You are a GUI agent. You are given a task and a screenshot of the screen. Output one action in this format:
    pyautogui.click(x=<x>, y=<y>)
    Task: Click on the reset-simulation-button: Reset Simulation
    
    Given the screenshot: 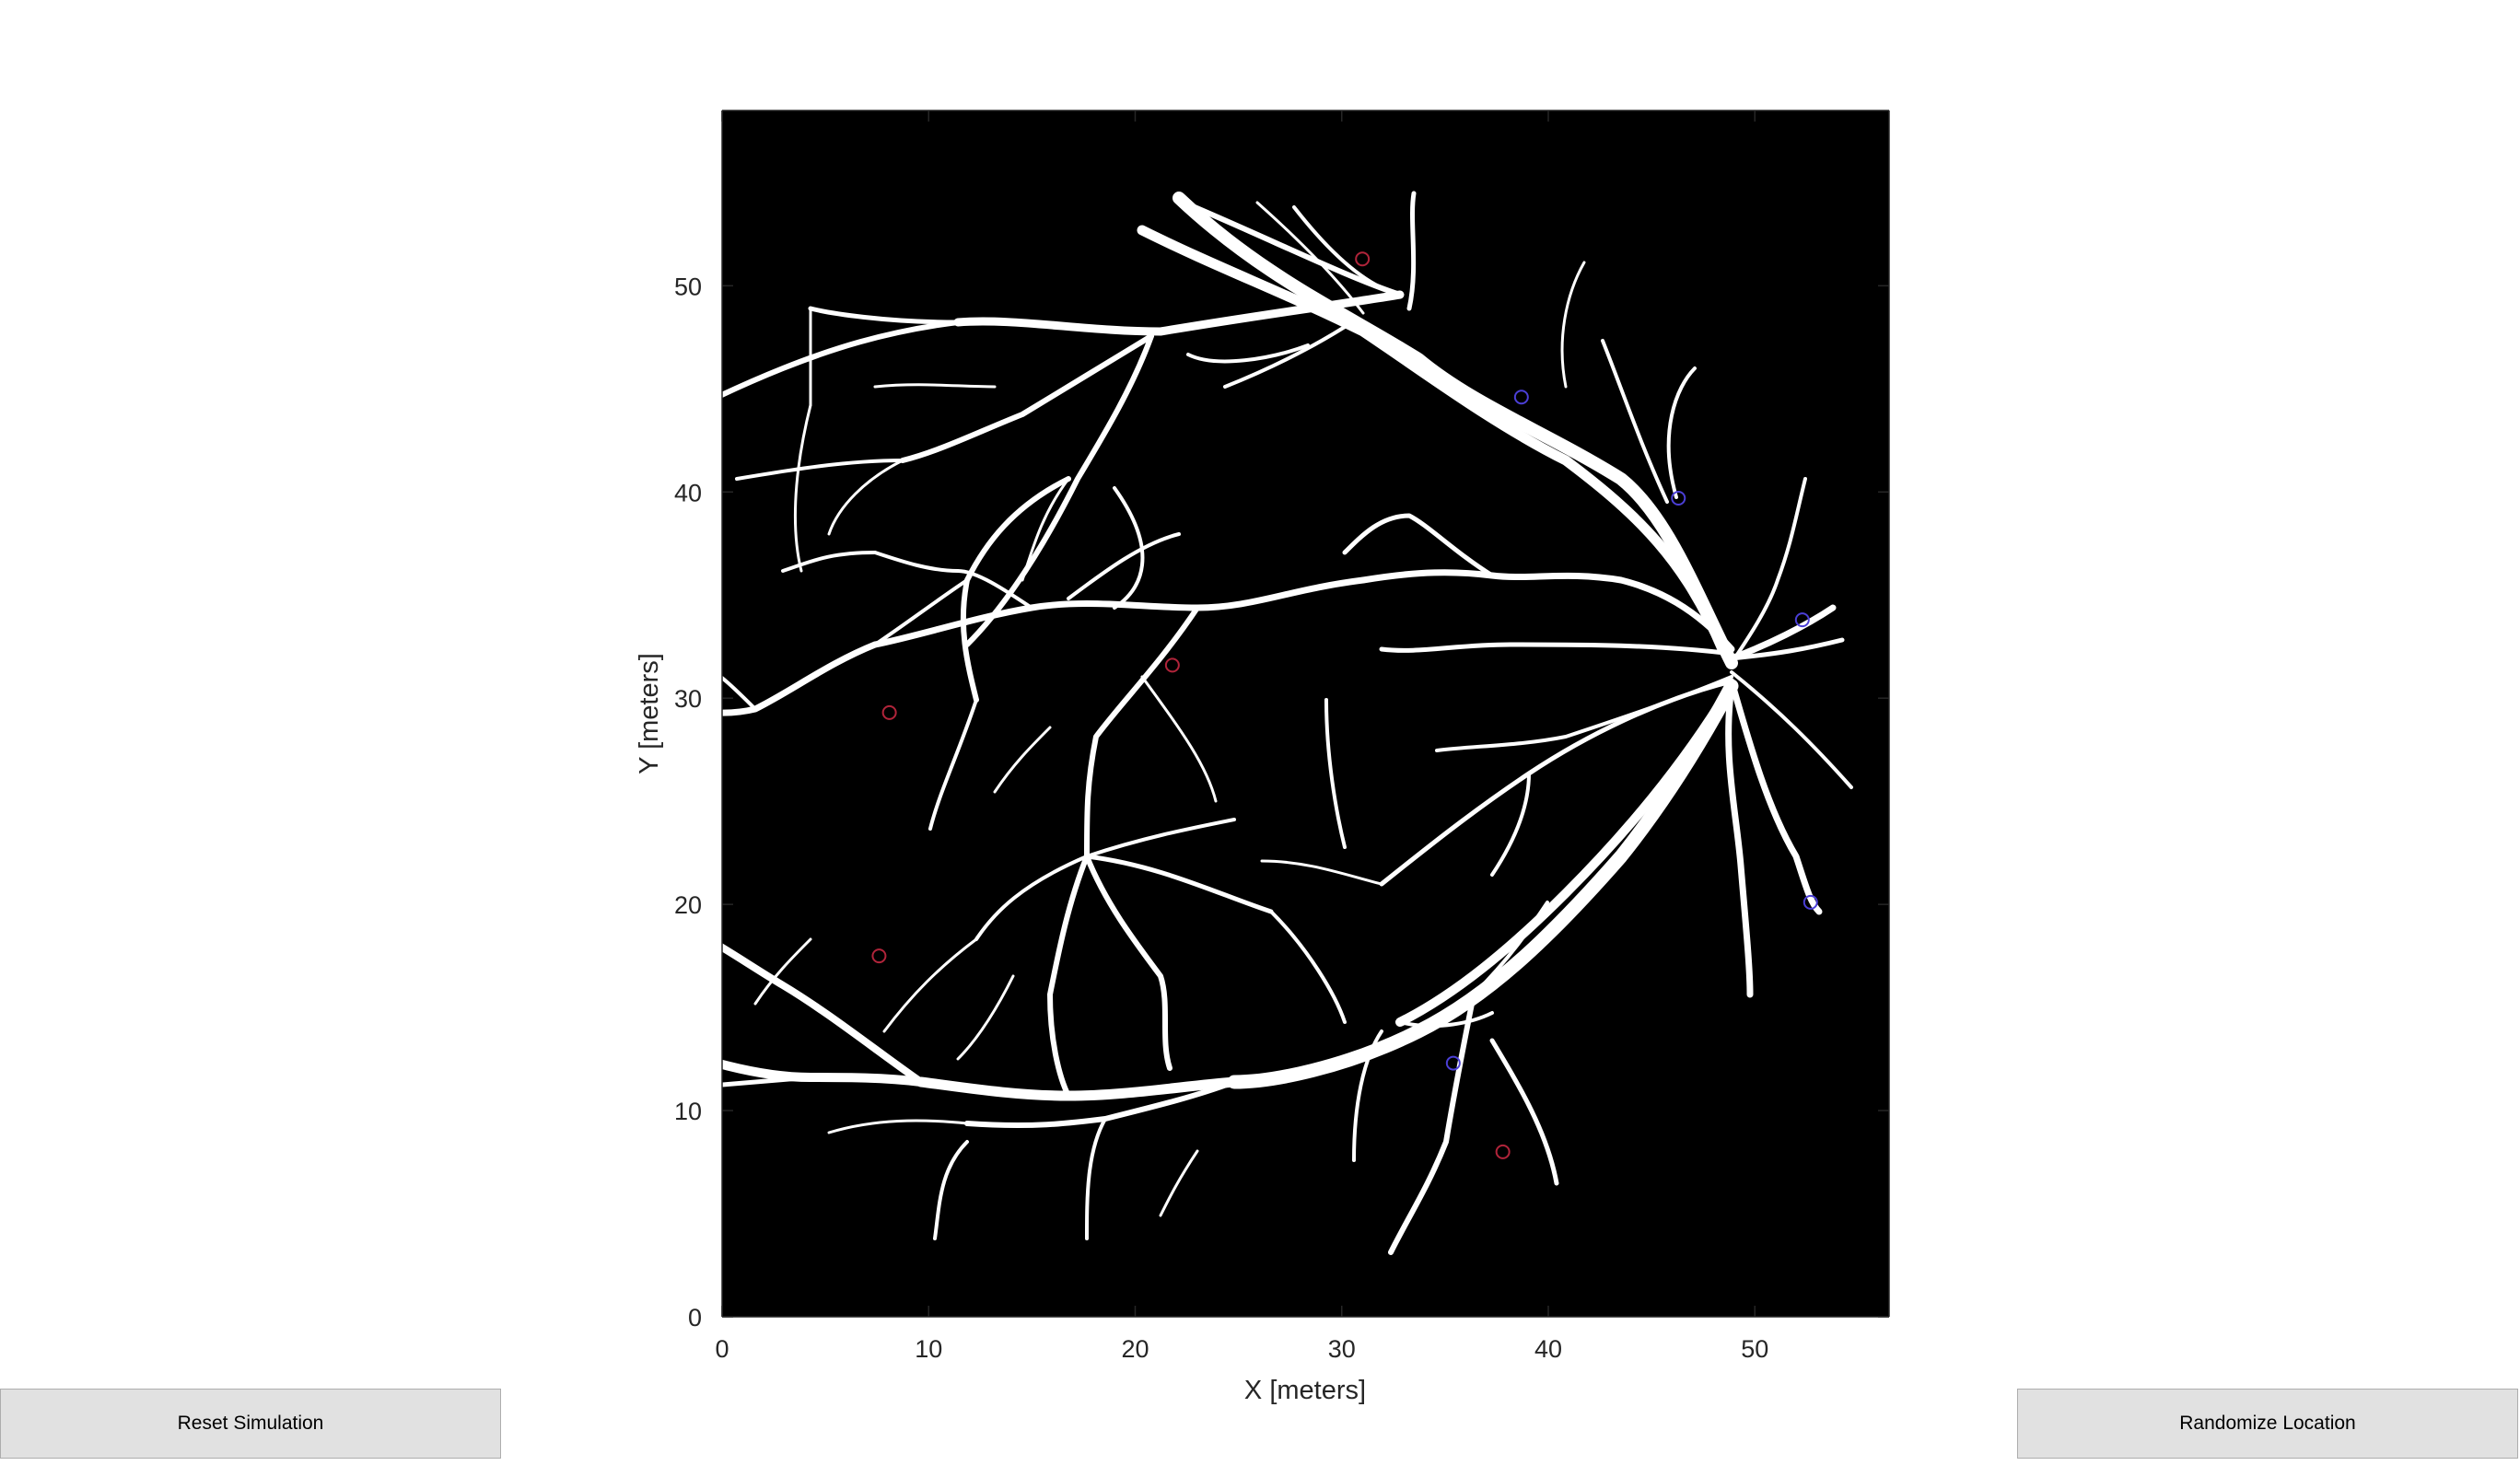 What is the action you would take?
    pyautogui.click(x=250, y=1424)
    